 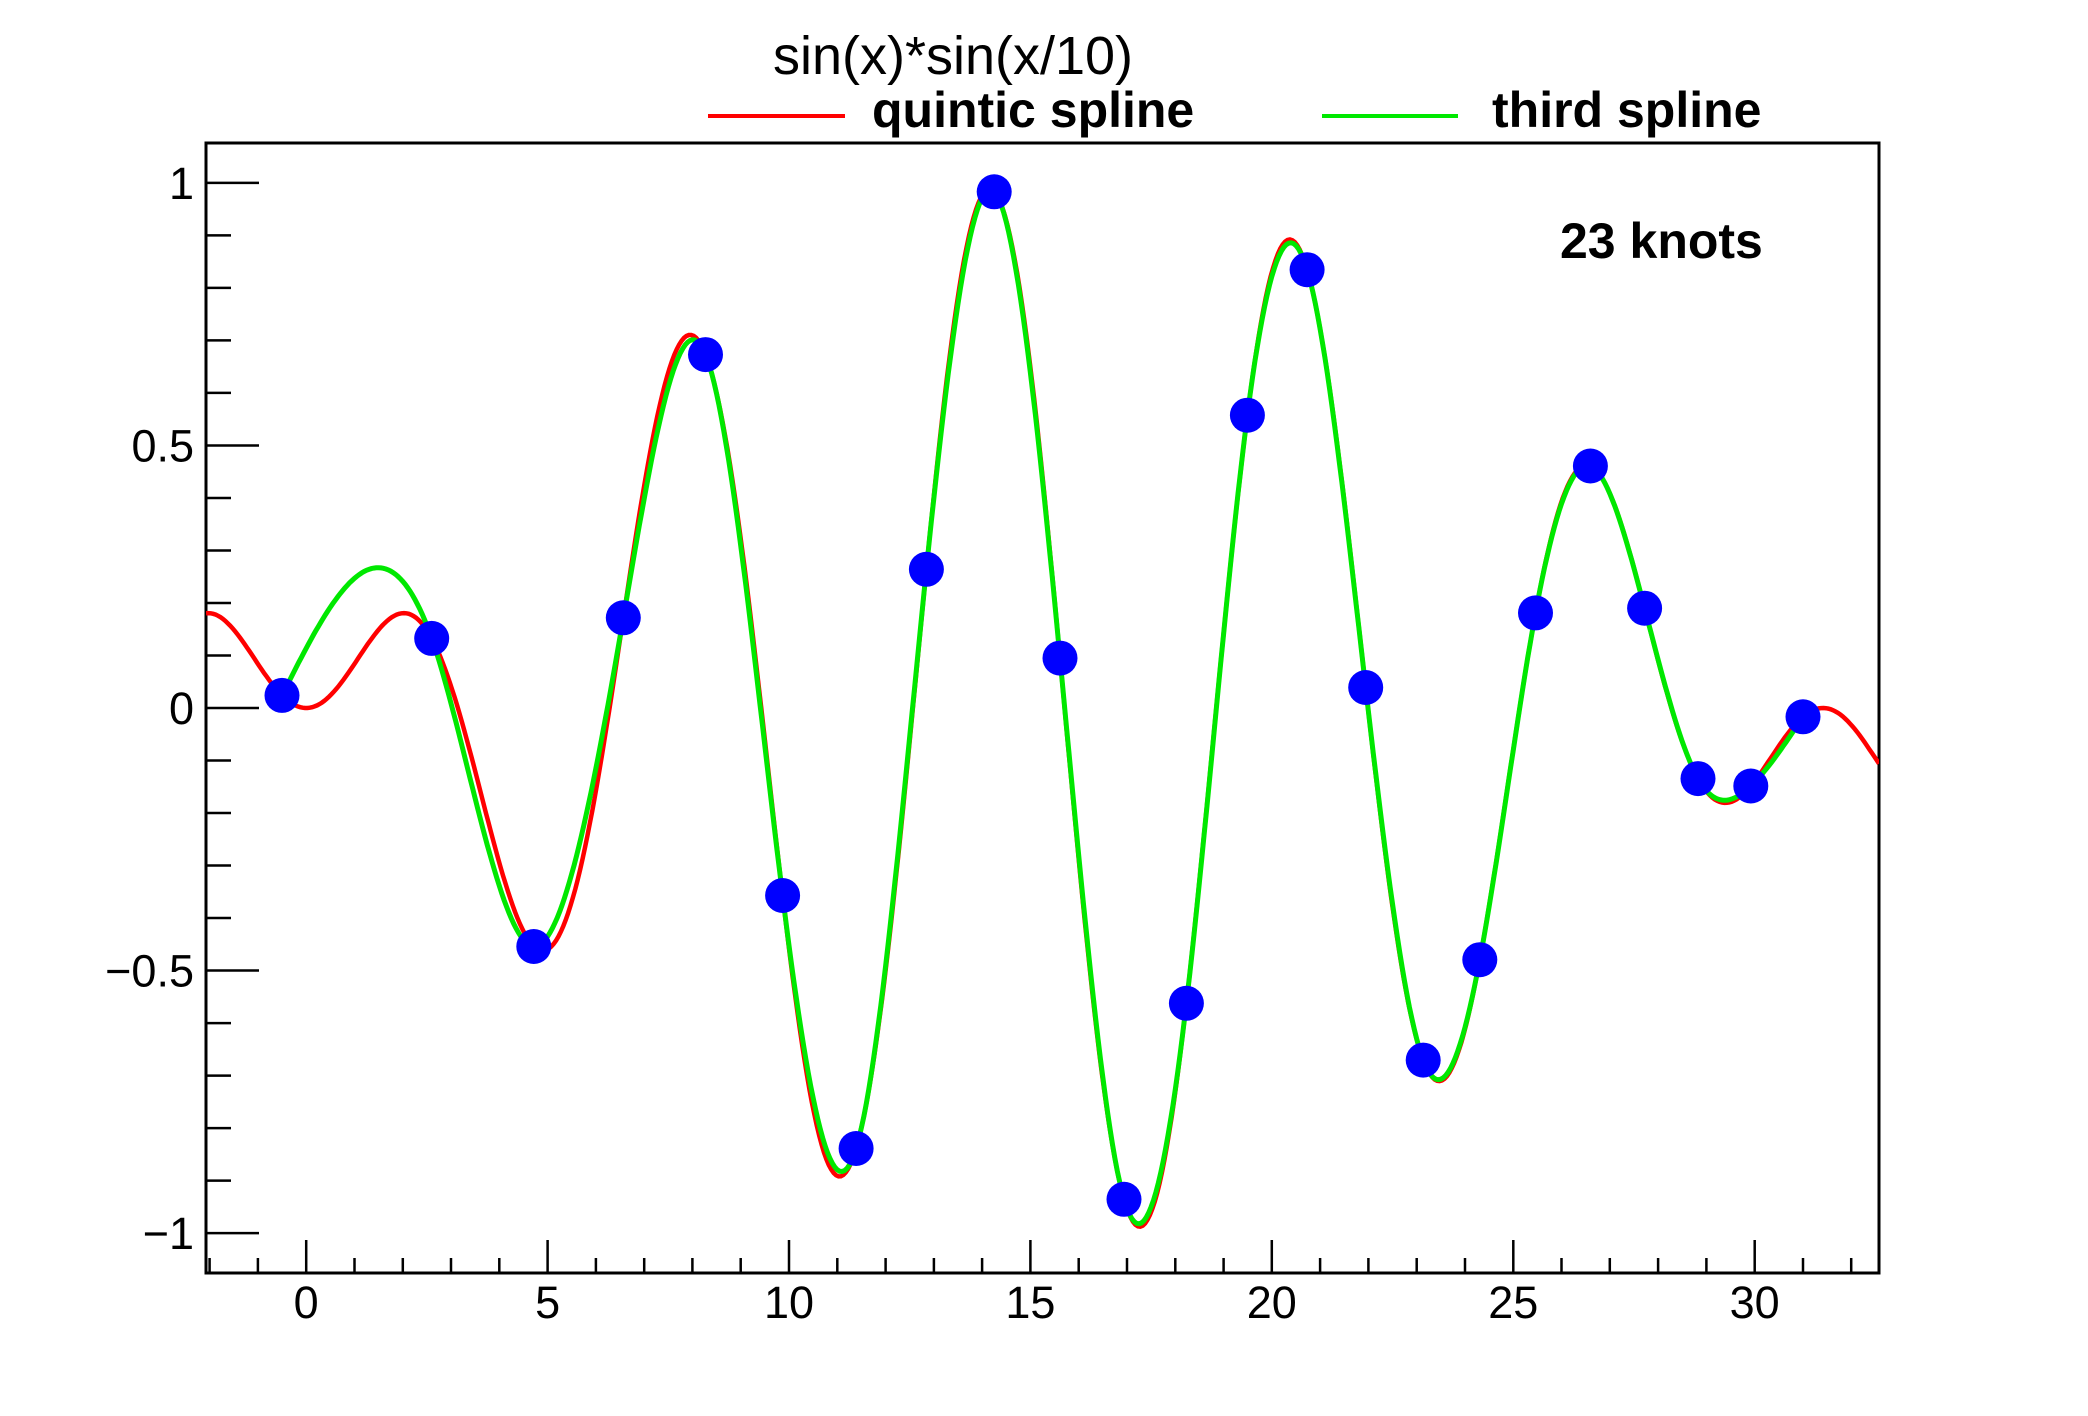 I want to click on legend: quintic spline third spline, so click(x=1234, y=110).